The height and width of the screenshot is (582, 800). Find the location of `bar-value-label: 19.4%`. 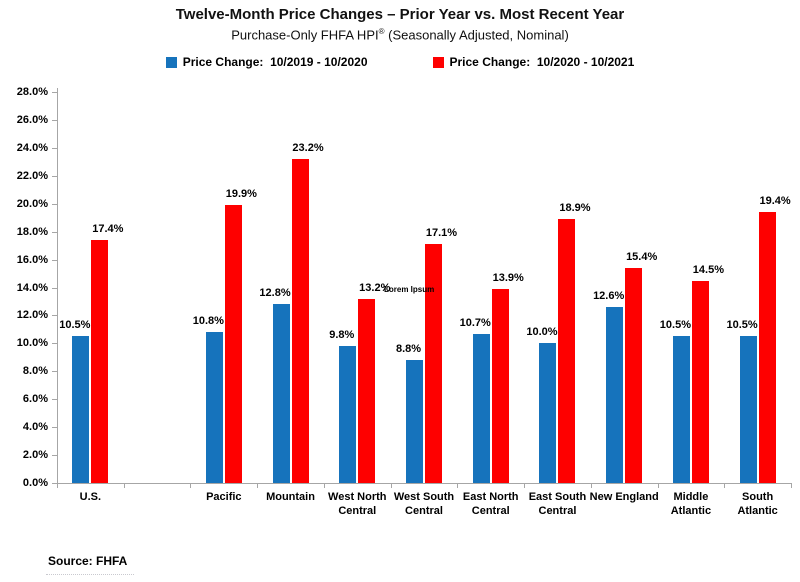

bar-value-label: 19.4% is located at coordinates (775, 201).